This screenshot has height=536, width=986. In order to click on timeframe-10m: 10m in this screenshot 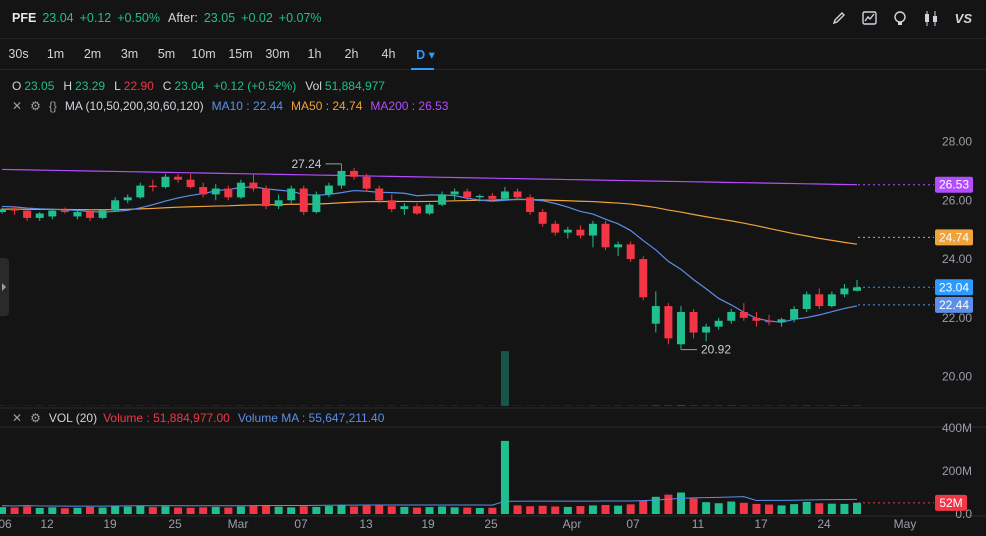, I will do `click(203, 54)`.